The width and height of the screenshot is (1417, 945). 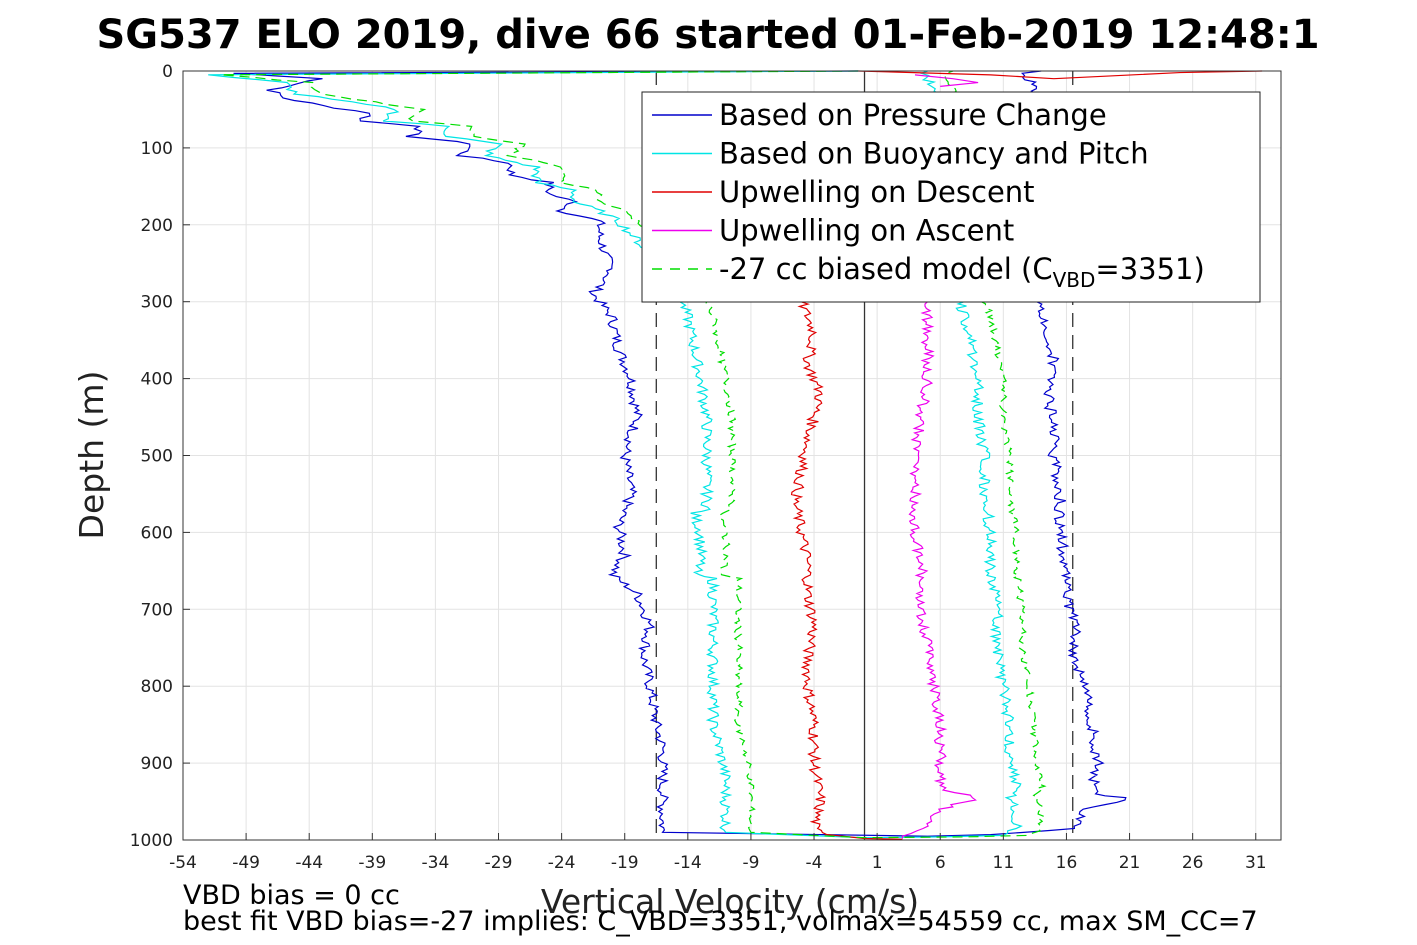 I want to click on x-tick-label: 21, so click(x=1130, y=863).